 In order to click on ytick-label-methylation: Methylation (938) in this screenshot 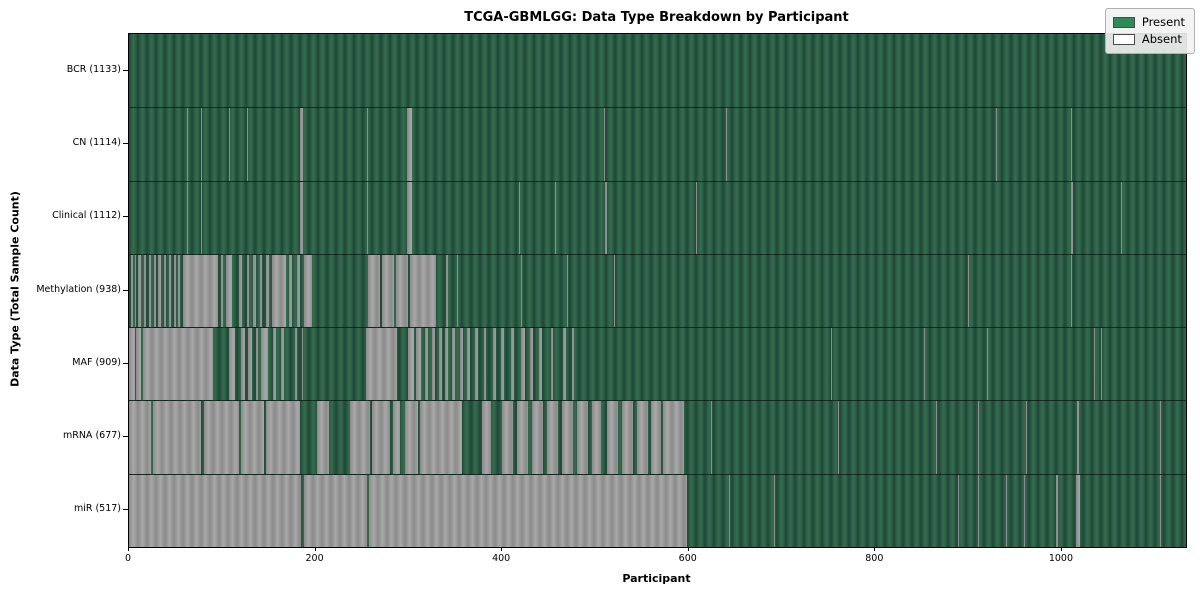, I will do `click(78, 289)`.